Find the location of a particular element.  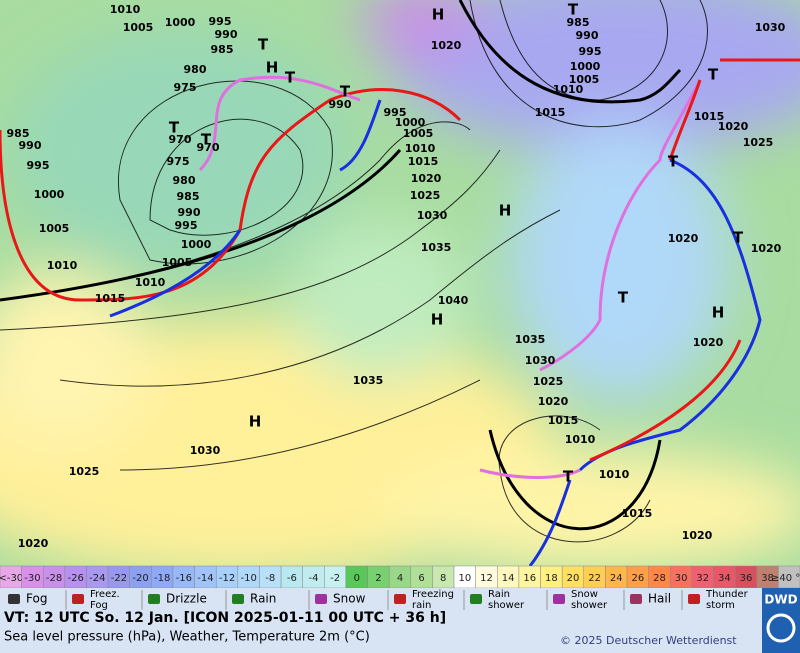

isobar-label: 995 is located at coordinates (220, 21).